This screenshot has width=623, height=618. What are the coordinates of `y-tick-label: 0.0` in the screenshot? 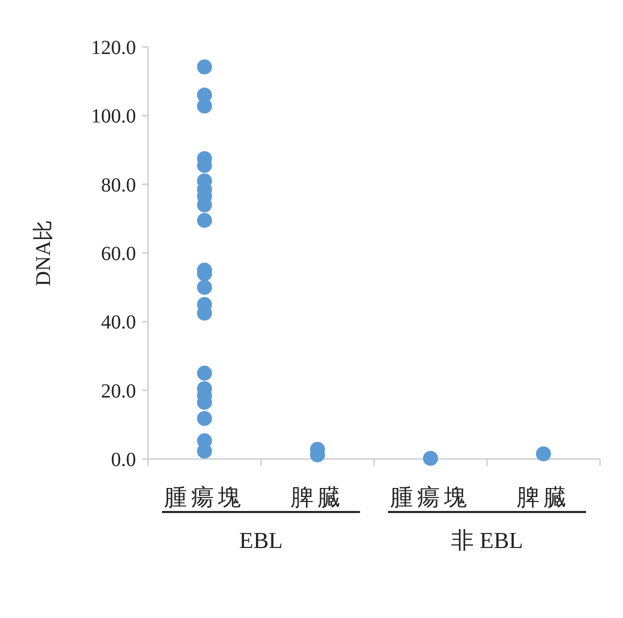 It's located at (123, 460).